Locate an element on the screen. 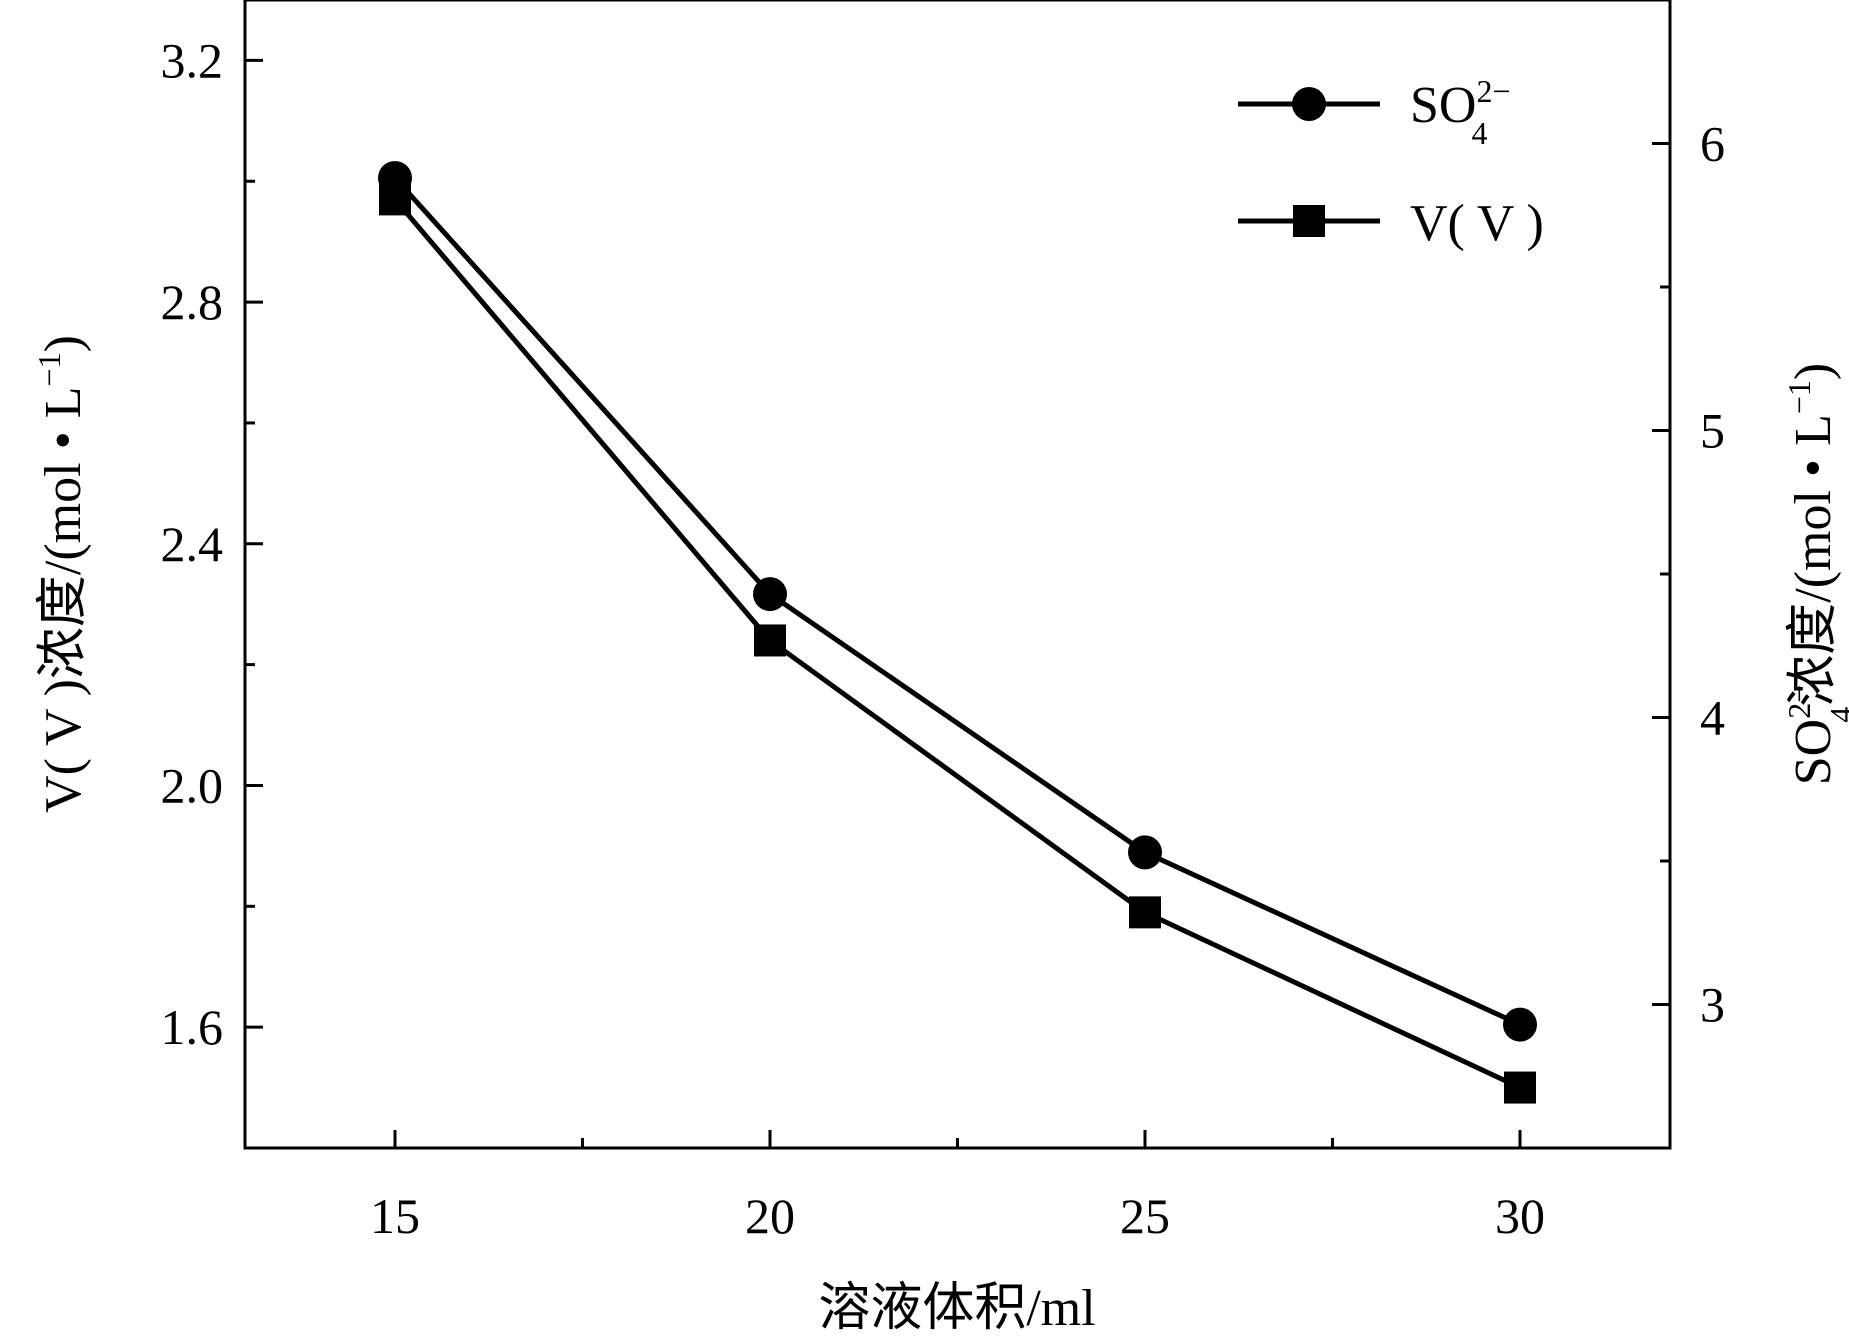 The height and width of the screenshot is (1340, 1849). x-tick-label: 25 is located at coordinates (1145, 1216).